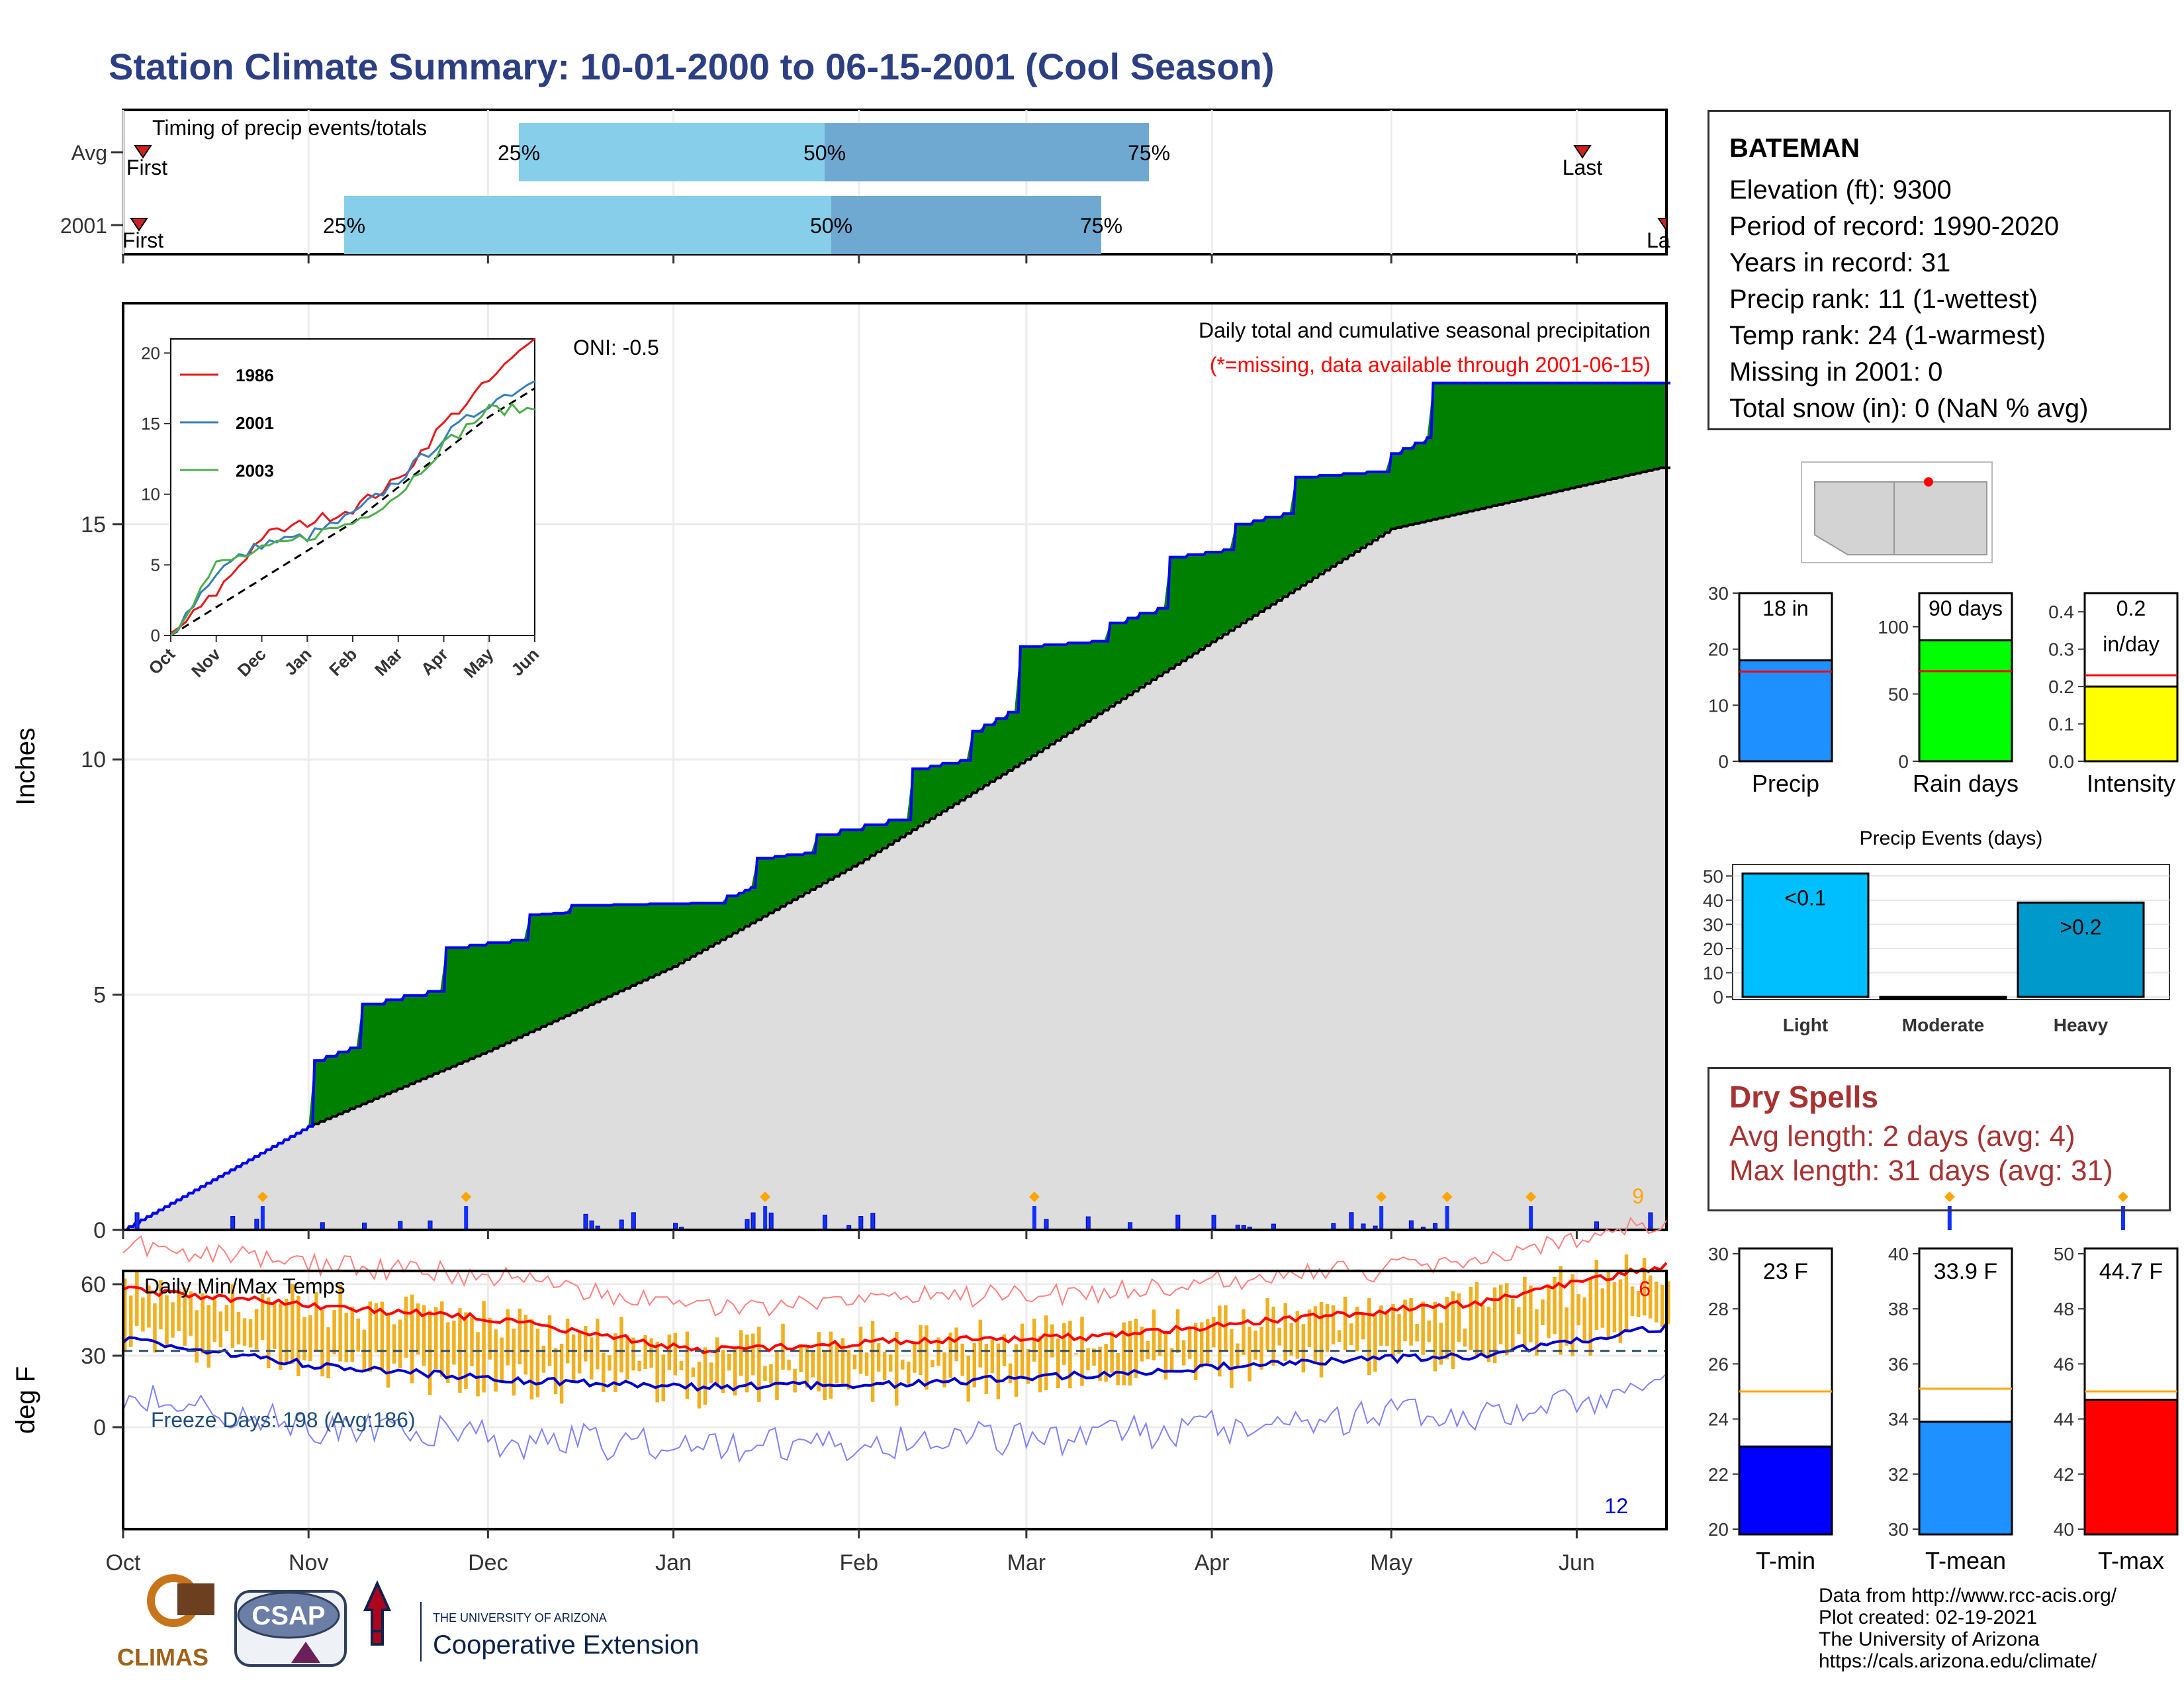 The width and height of the screenshot is (2184, 1688). Describe the element at coordinates (1894, 627) in the screenshot. I see `summary-bar-tick-label: 100` at that location.